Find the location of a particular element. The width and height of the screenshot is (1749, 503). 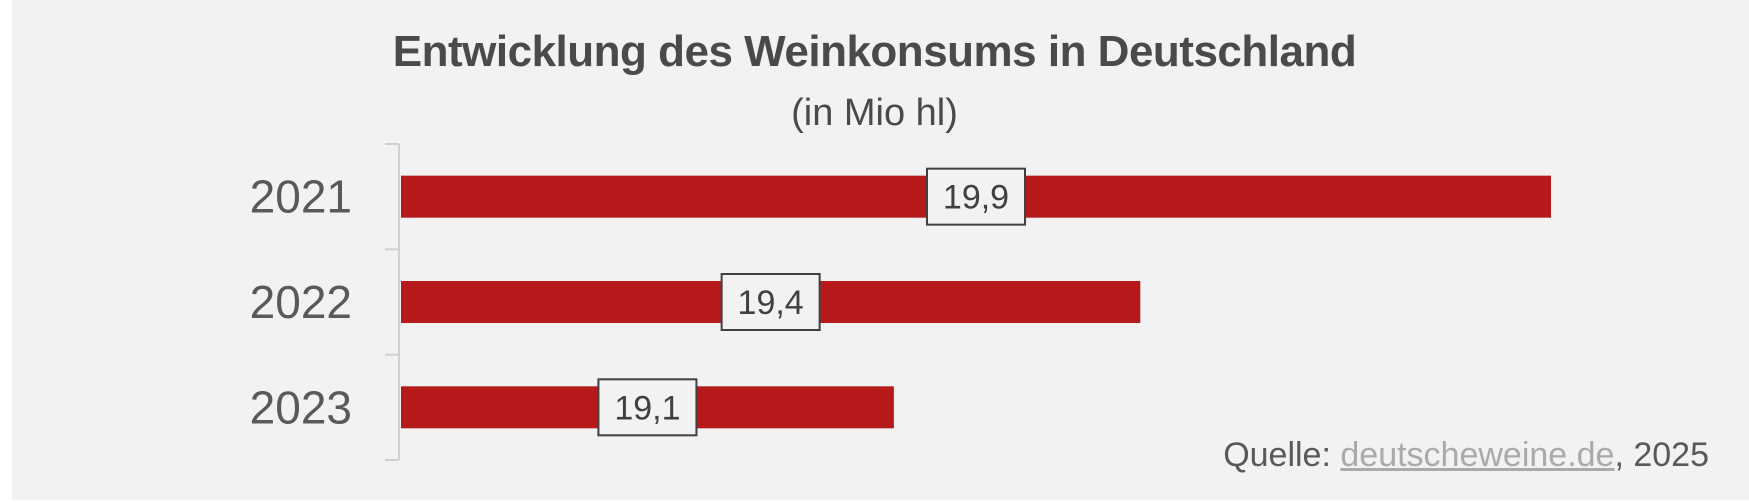

source-line: Quelle: deutscheweine.de, 2025 is located at coordinates (1466, 455).